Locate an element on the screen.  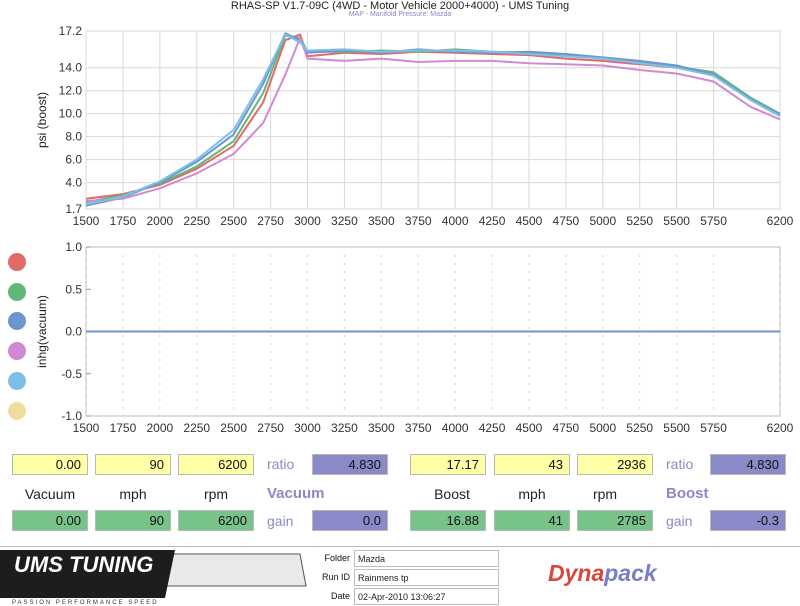
ratio-label-right: ratio is located at coordinates (680, 464).